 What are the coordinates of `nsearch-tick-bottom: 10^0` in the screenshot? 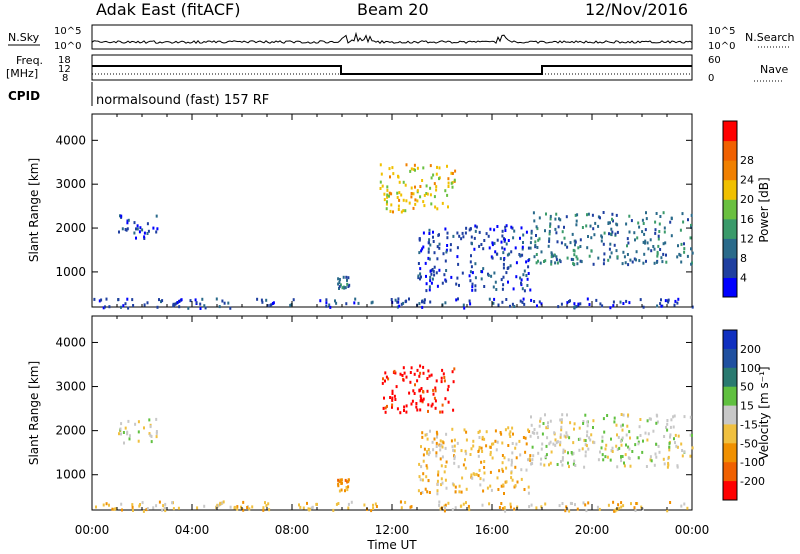 It's located at (721, 46).